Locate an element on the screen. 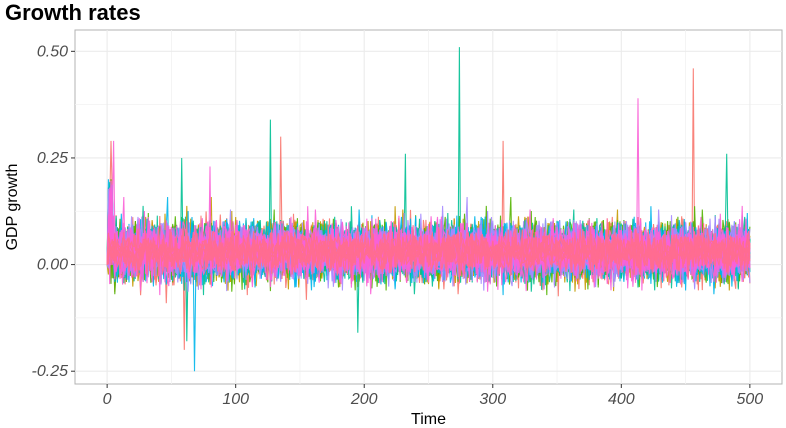  x-axis-ticks: 0 100 200 300 400 500 is located at coordinates (433, 396).